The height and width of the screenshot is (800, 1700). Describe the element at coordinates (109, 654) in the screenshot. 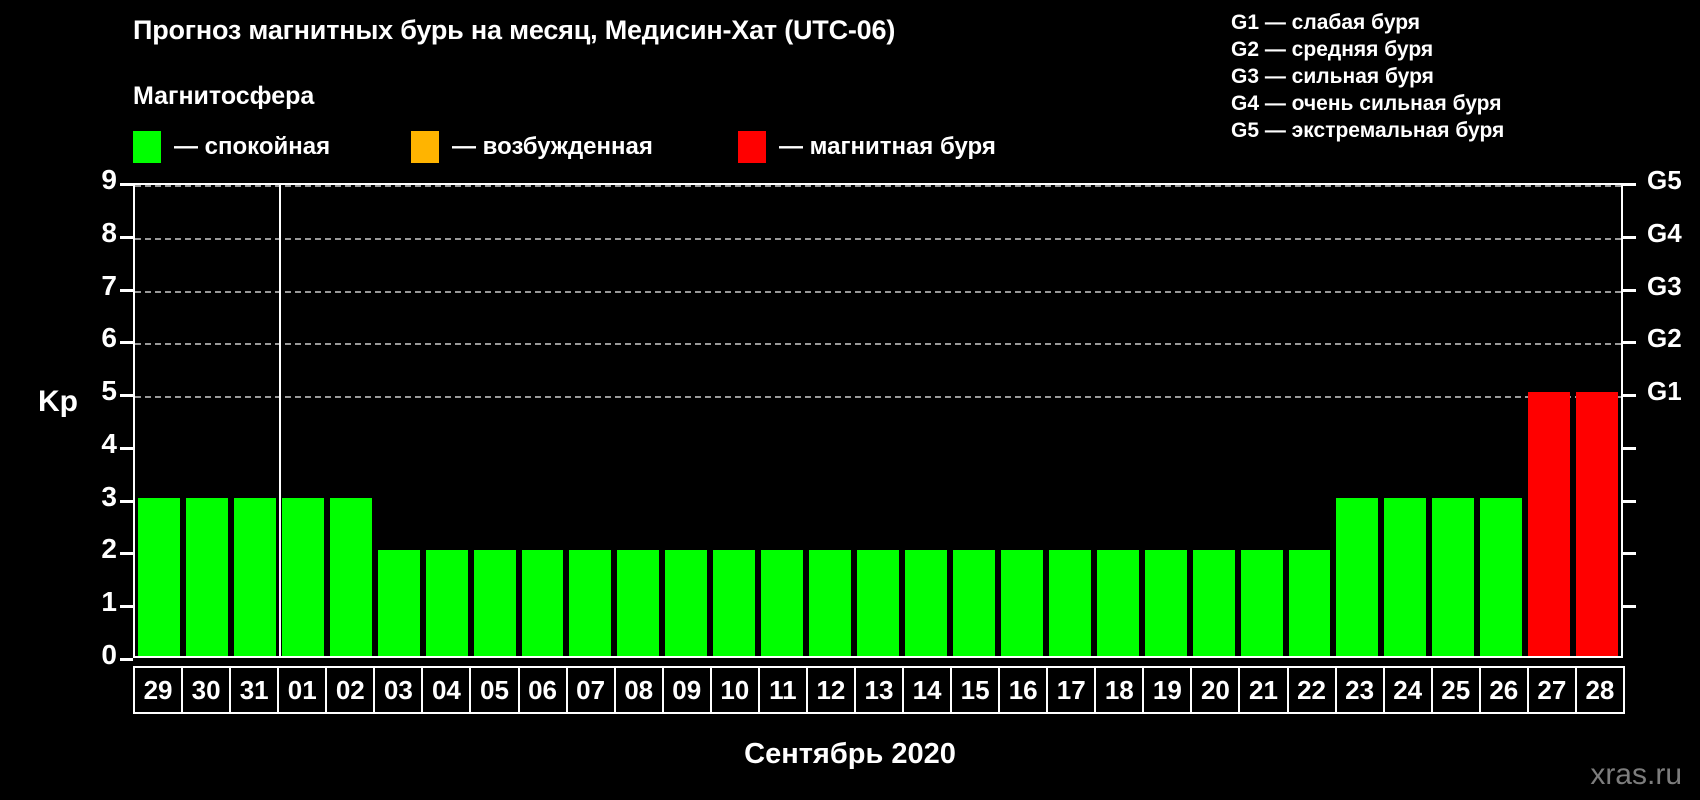

I see `y-tick-label-0: 0` at that location.